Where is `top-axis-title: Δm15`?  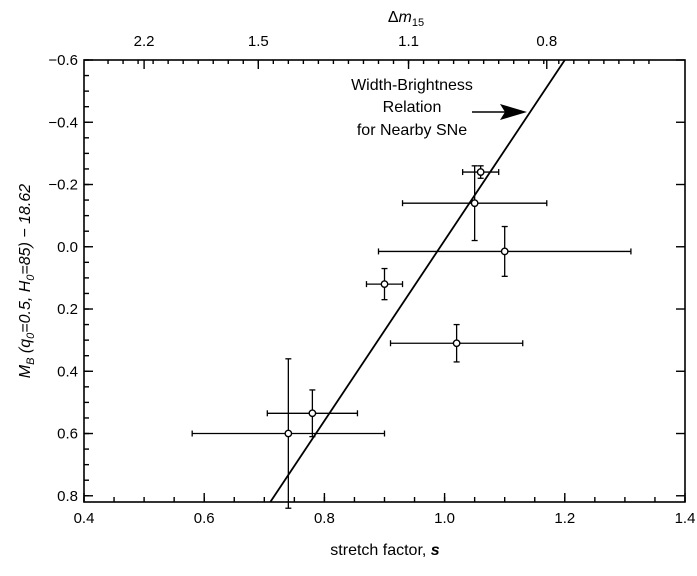
top-axis-title: Δm15 is located at coordinates (406, 19).